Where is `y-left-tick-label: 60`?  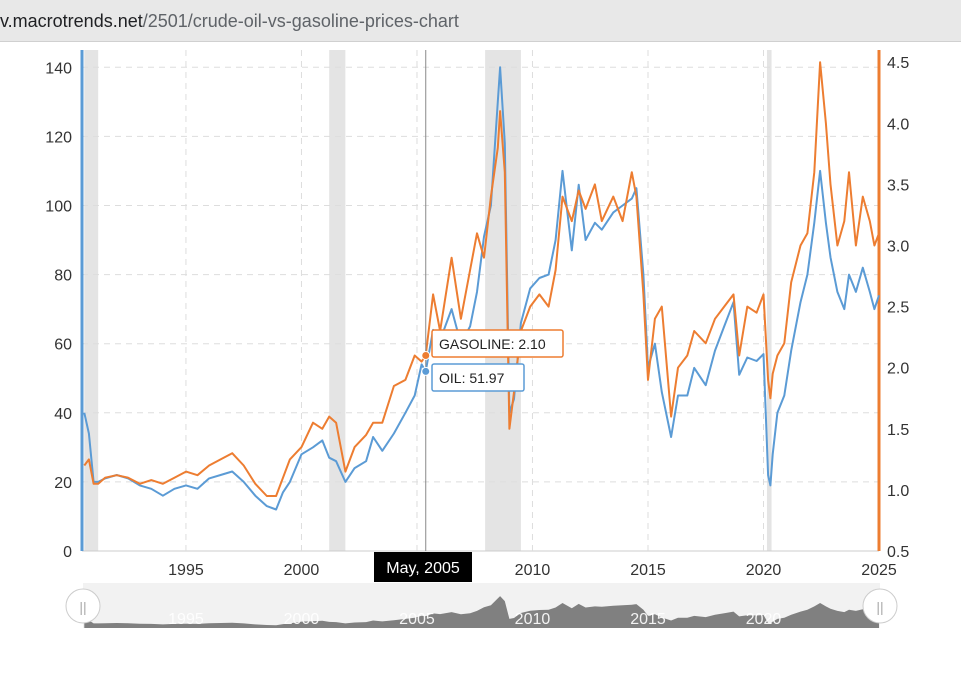
y-left-tick-label: 60 is located at coordinates (63, 345).